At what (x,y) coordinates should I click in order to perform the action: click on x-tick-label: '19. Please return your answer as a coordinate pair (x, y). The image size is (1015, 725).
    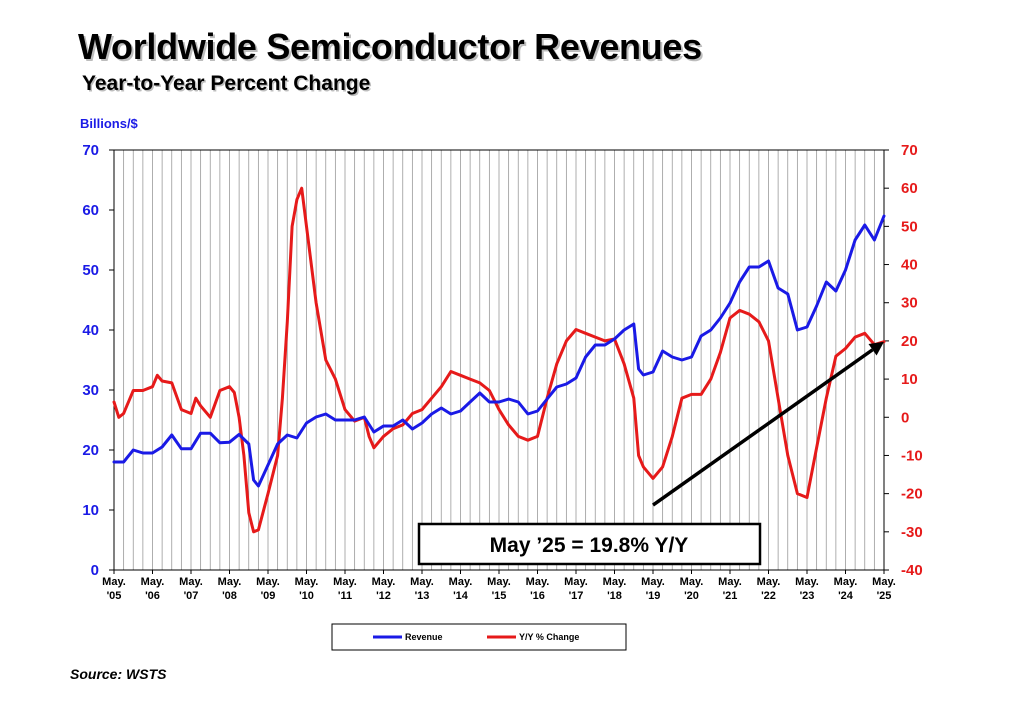
    Looking at the image, I should click on (653, 596).